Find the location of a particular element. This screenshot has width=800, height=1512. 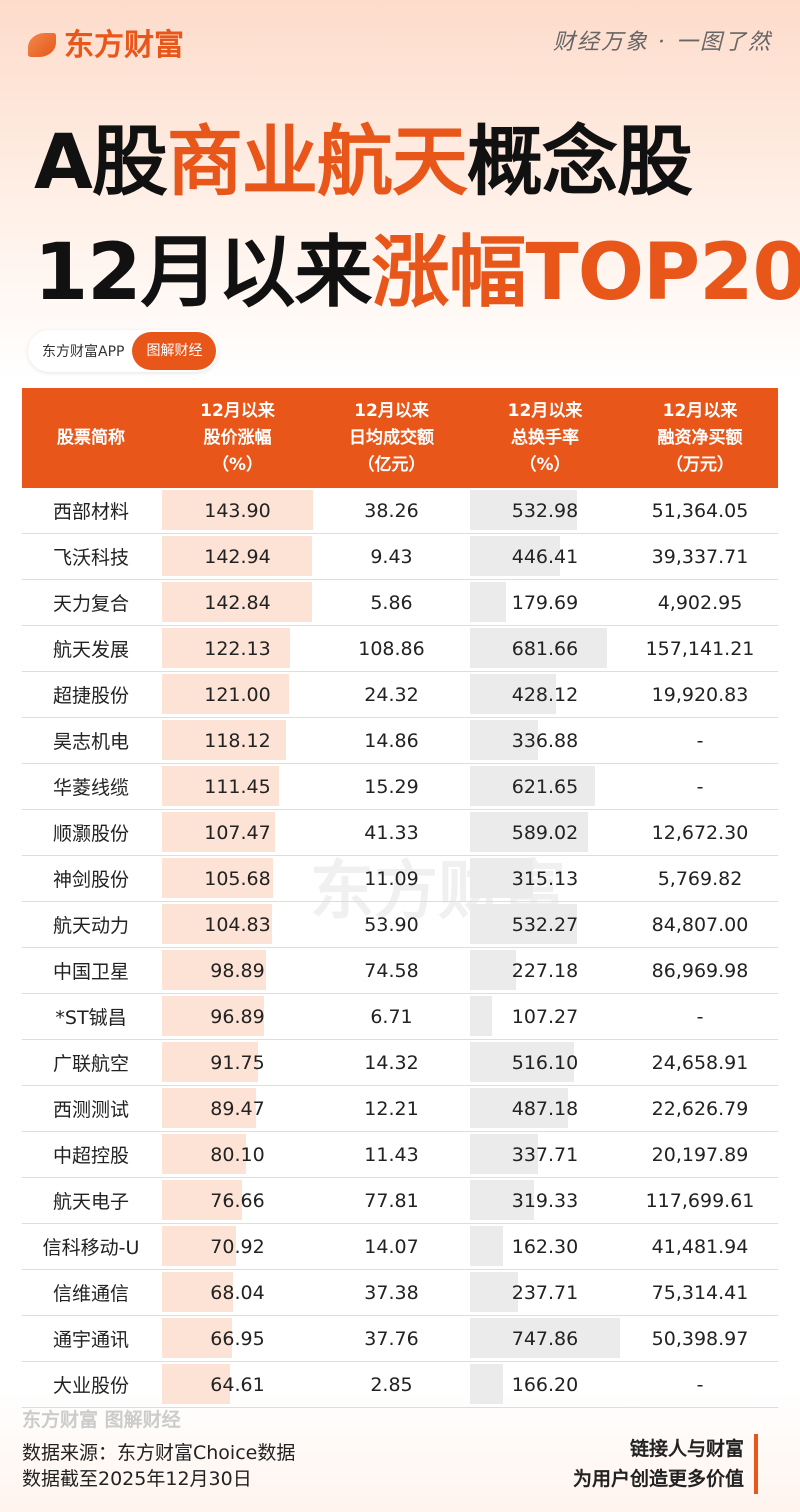

cell-text: 77.81 is located at coordinates (391, 1200).